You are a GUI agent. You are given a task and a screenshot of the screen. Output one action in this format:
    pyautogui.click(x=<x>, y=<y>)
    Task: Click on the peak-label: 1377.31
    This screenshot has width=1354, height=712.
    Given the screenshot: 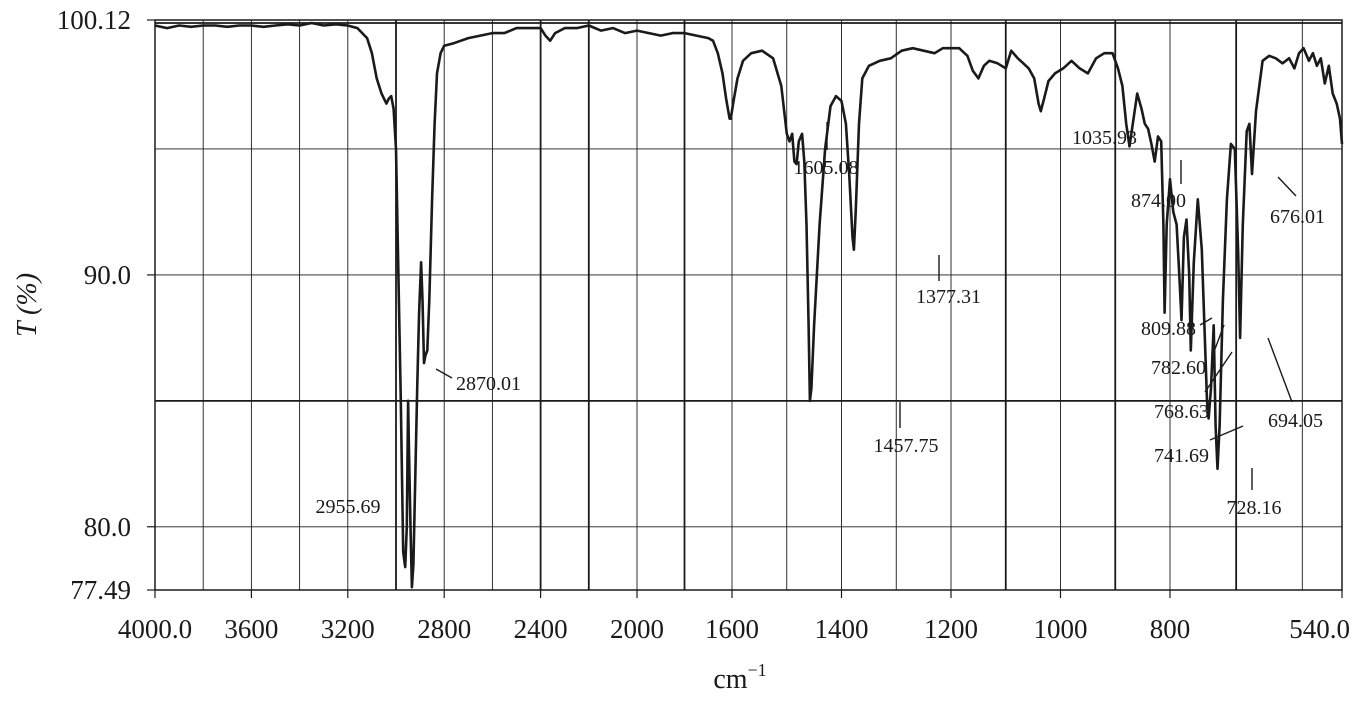 What is the action you would take?
    pyautogui.click(x=948, y=297)
    